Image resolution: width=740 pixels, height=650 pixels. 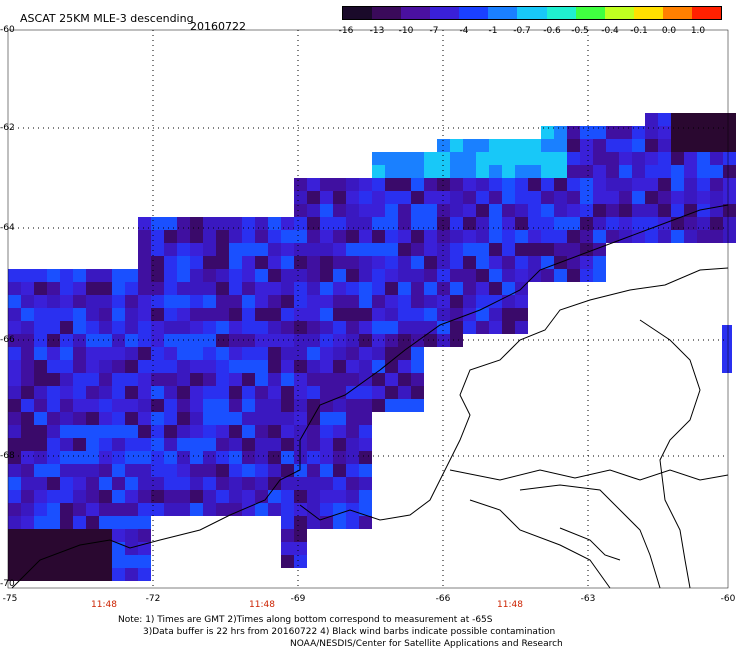 I want to click on longitude-label: -75, so click(x=10, y=599).